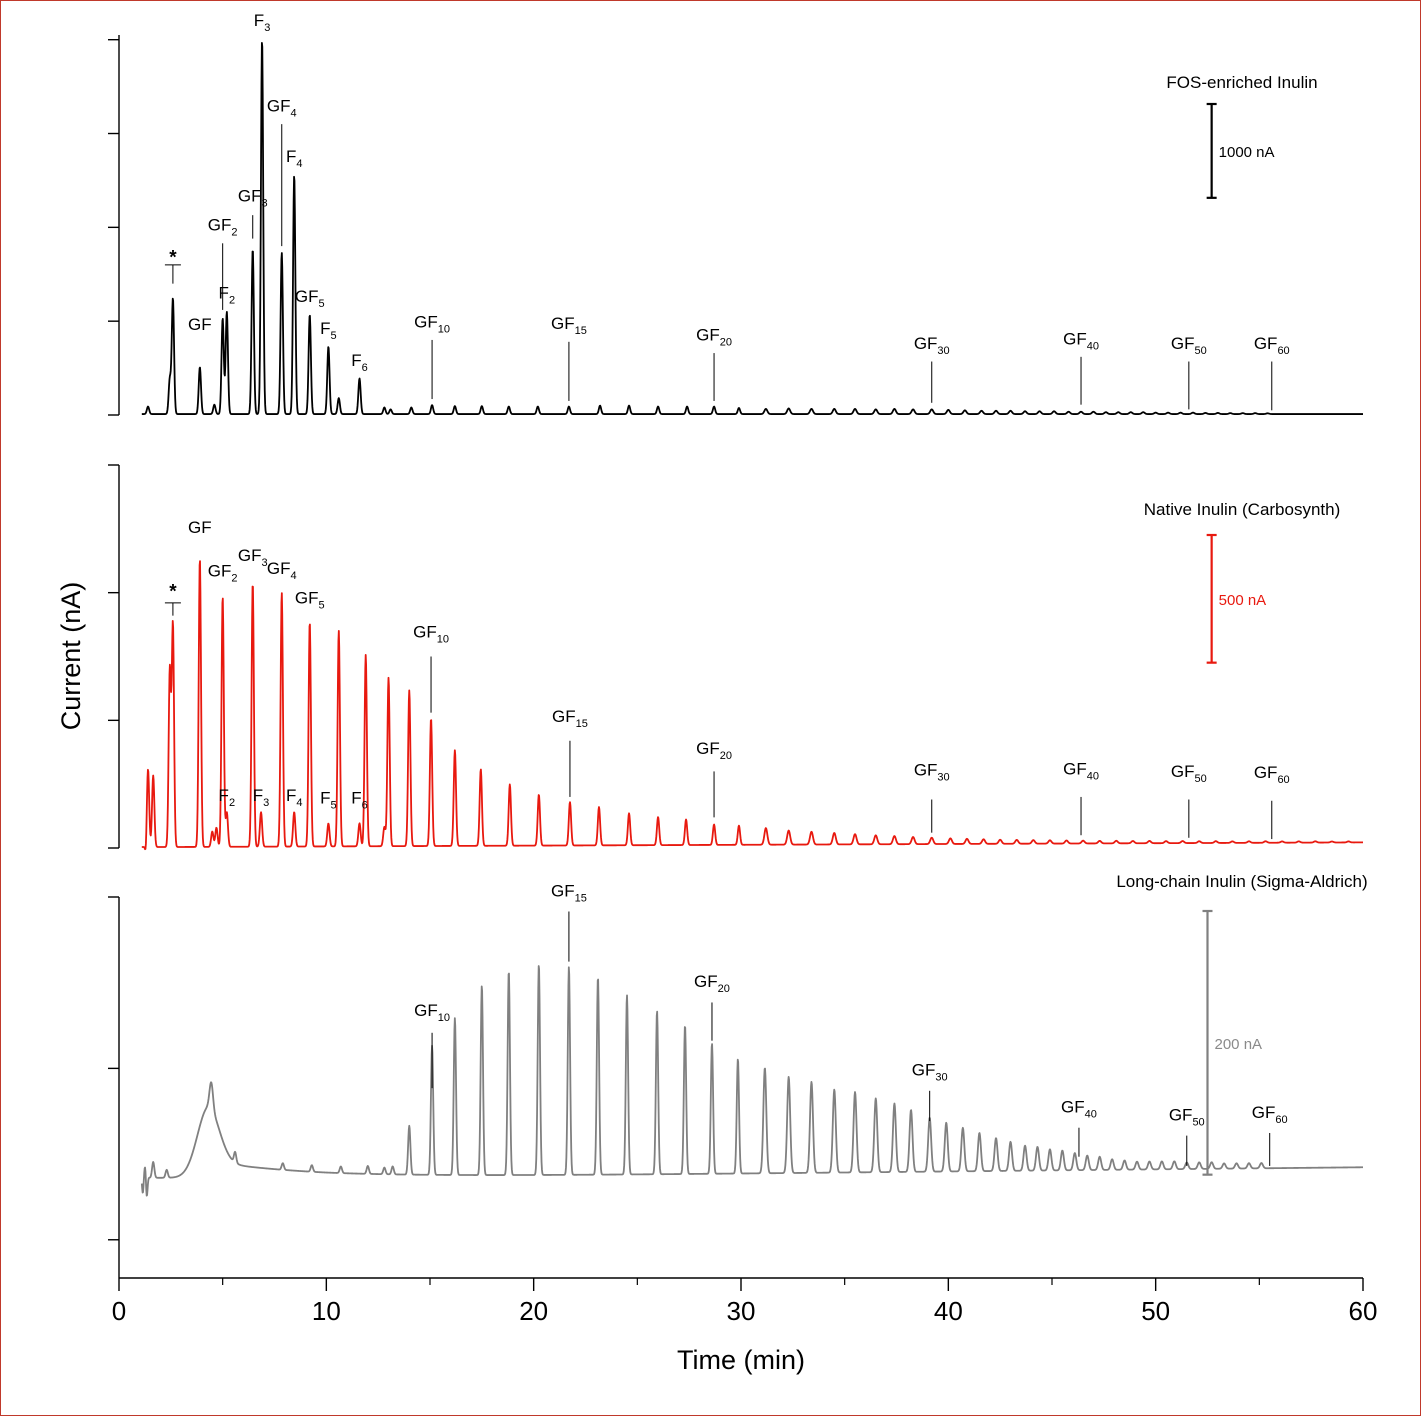 The height and width of the screenshot is (1416, 1421). I want to click on x-axis-label: Time (min), so click(741, 1360).